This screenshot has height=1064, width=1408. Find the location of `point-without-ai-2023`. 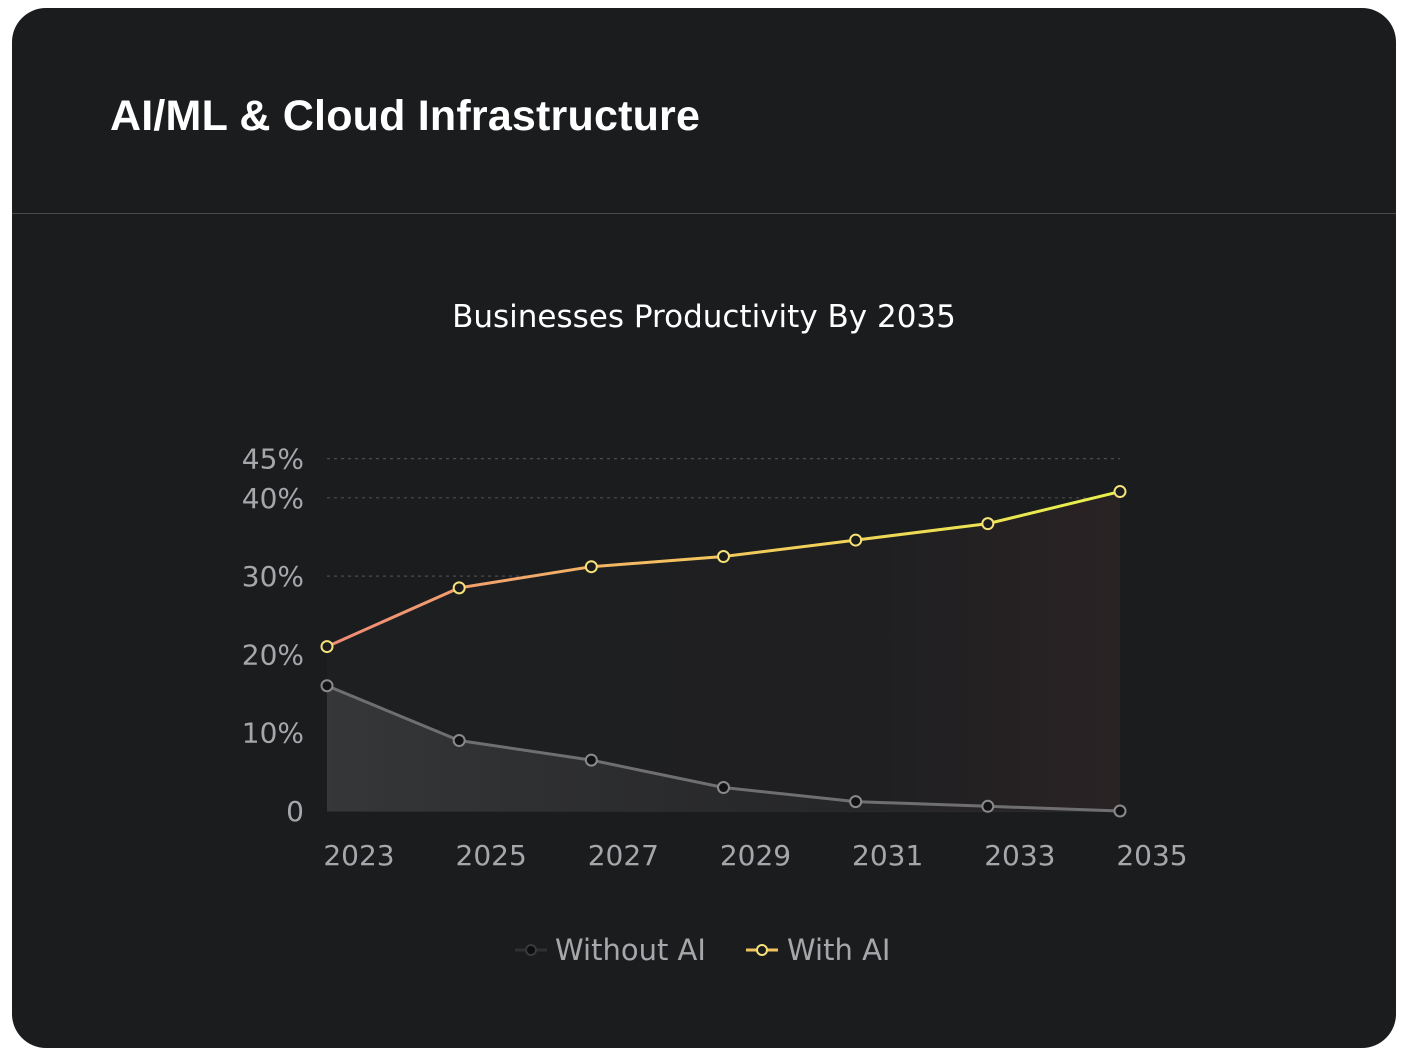

point-without-ai-2023 is located at coordinates (327, 686).